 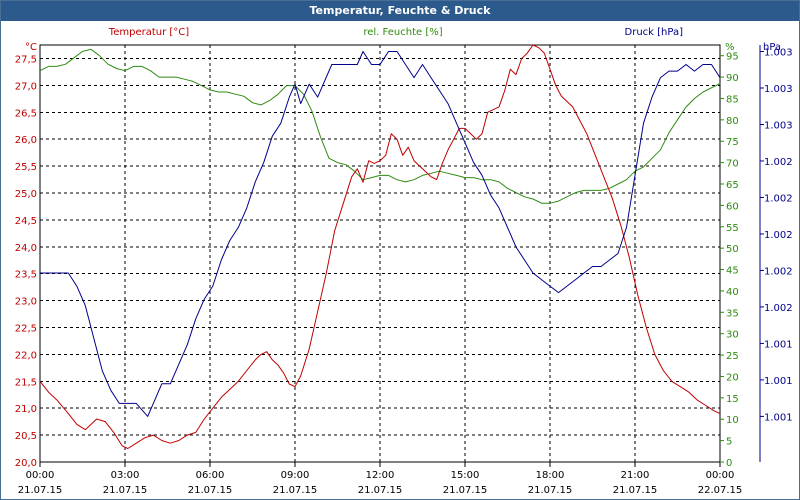 What do you see at coordinates (26, 382) in the screenshot?
I see `temperature-tick-label: 21,5` at bounding box center [26, 382].